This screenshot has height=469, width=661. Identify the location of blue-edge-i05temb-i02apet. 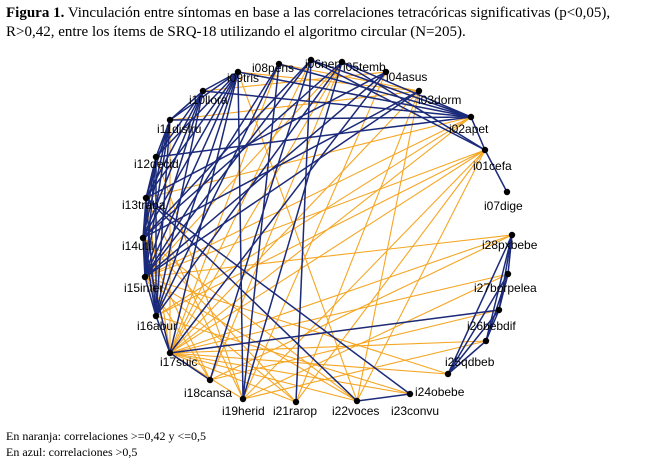
(406, 89).